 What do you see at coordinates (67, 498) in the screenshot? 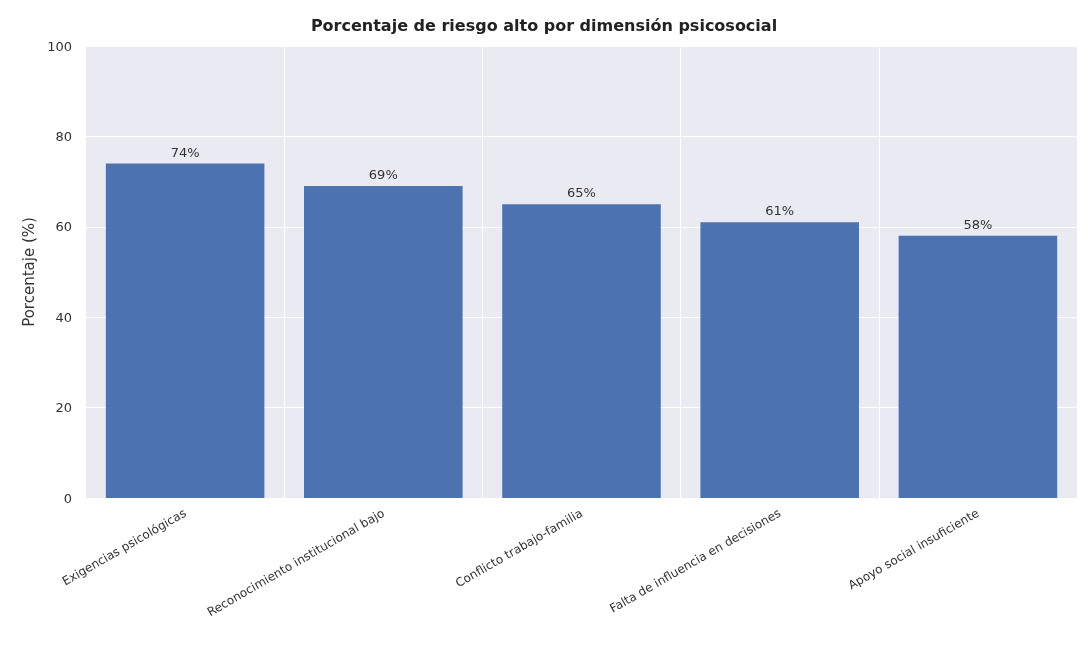
I see `y-tick-label: 0` at bounding box center [67, 498].